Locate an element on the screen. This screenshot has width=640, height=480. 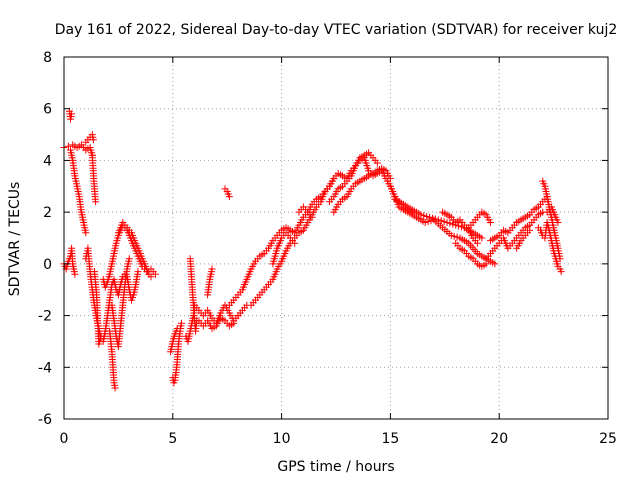
y-tick-label: 2 is located at coordinates (47, 213).